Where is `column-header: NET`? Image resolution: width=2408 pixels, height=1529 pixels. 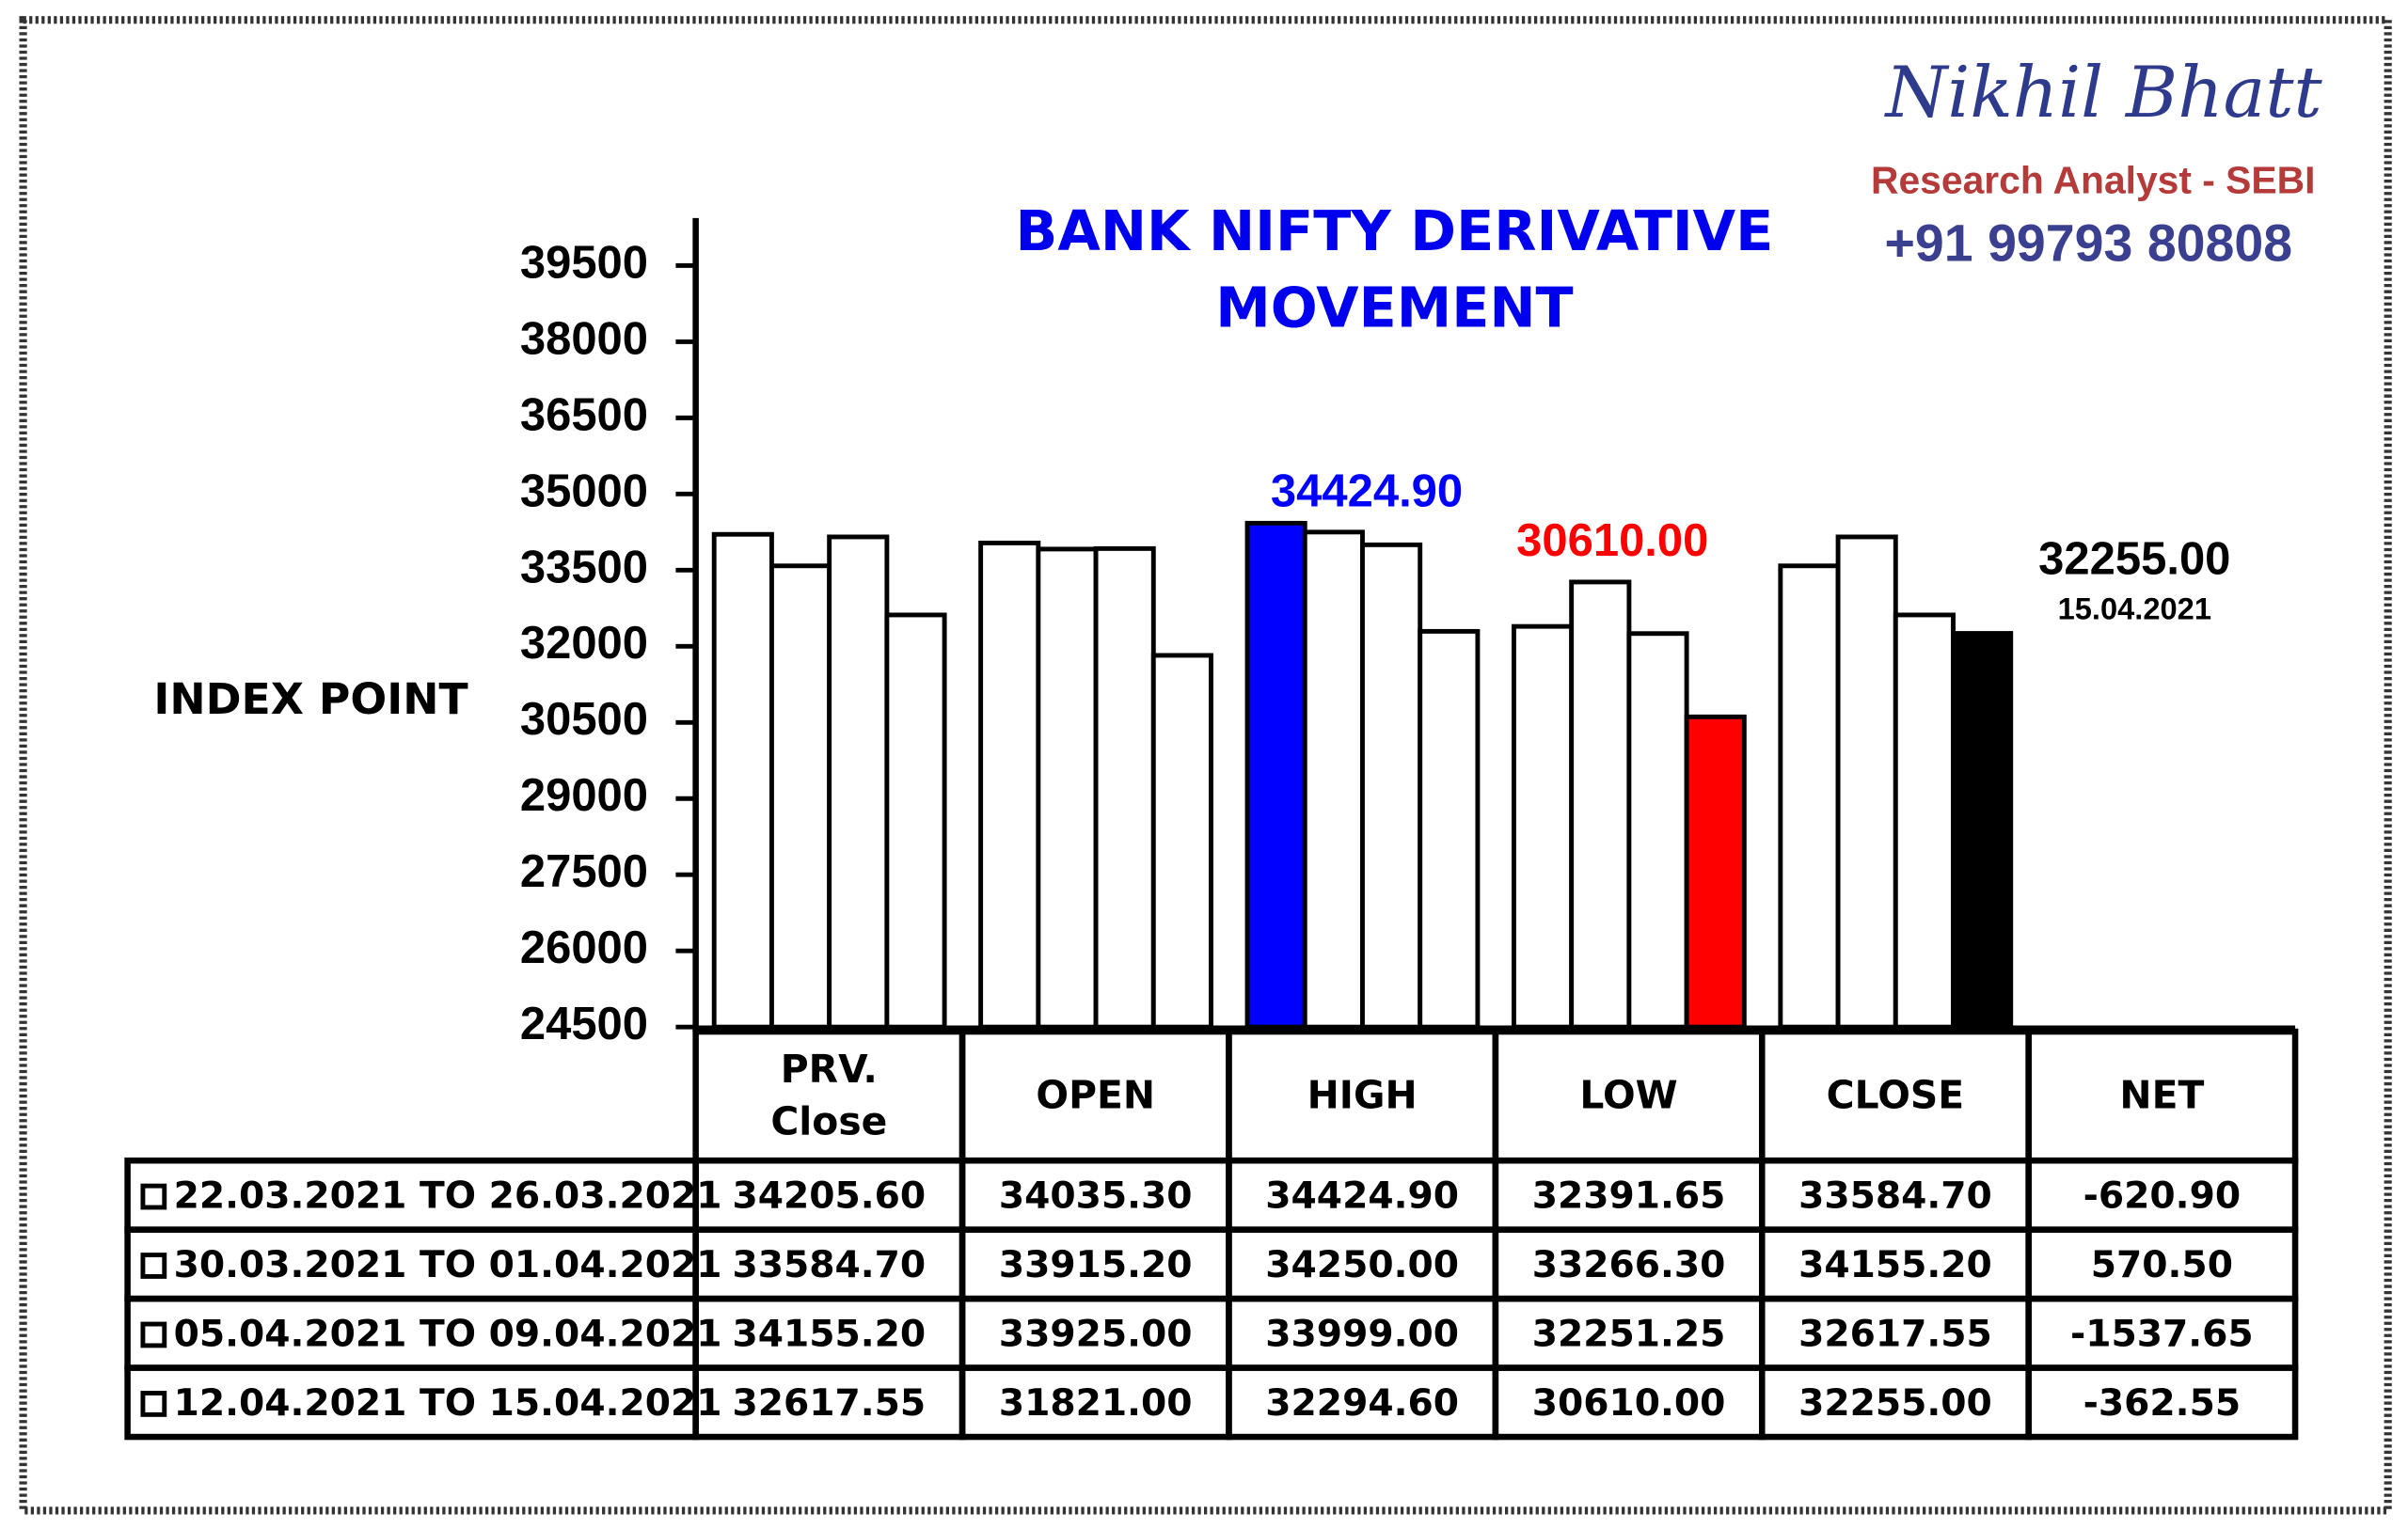
column-header: NET is located at coordinates (2162, 1095).